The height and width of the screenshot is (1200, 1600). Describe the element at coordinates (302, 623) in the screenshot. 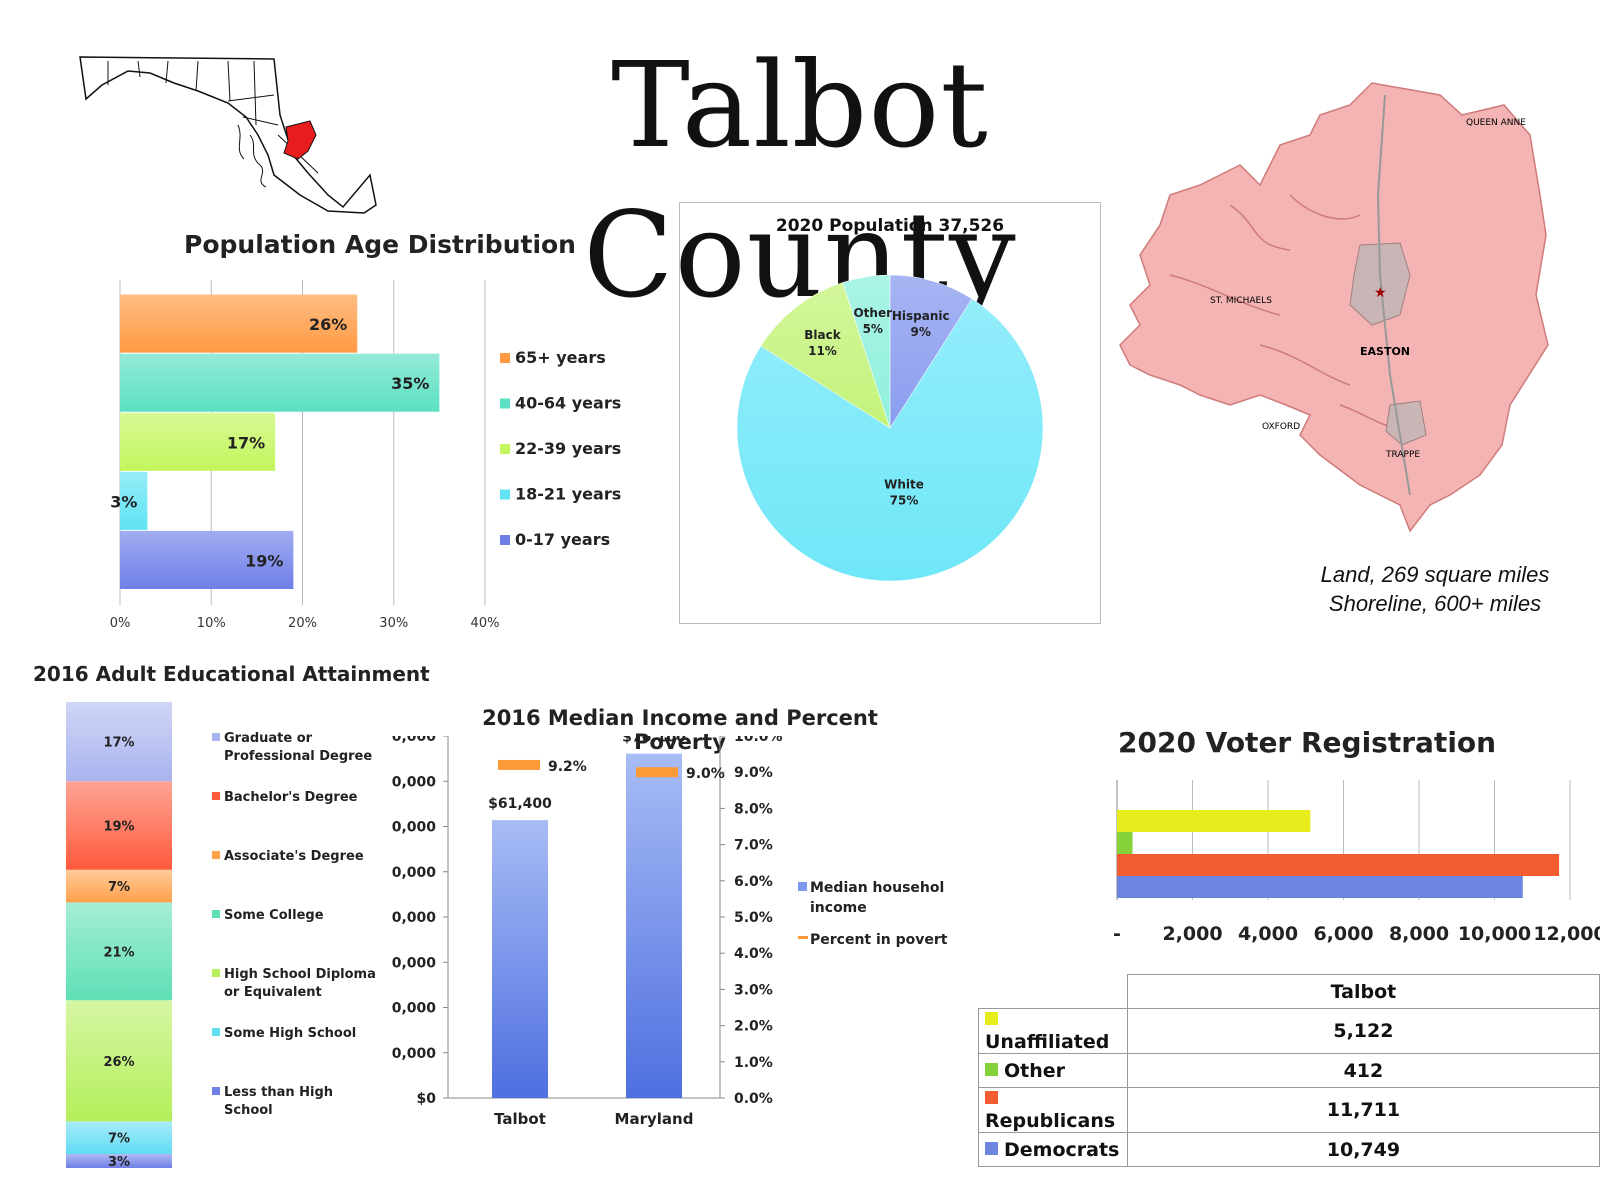

I see `age-x-tick: 20%` at that location.